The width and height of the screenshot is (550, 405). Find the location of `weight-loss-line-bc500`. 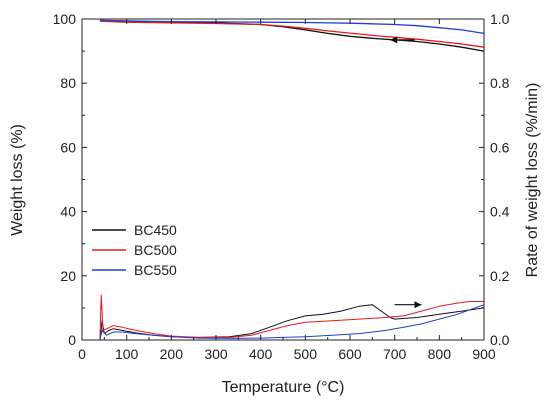

weight-loss-line-bc500 is located at coordinates (292, 34).